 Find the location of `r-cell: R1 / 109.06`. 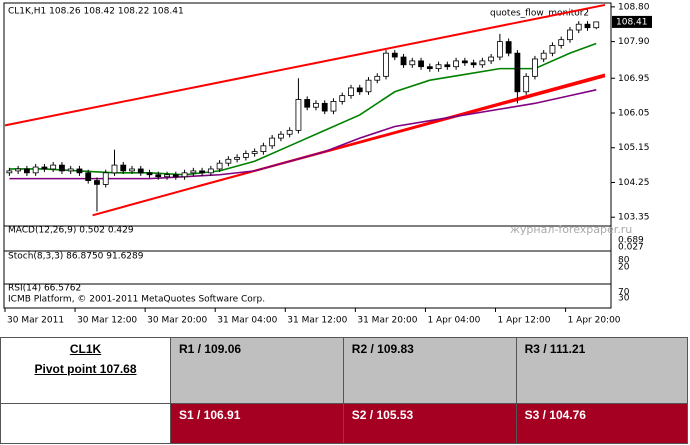

r-cell: R1 / 109.06 is located at coordinates (257, 370).